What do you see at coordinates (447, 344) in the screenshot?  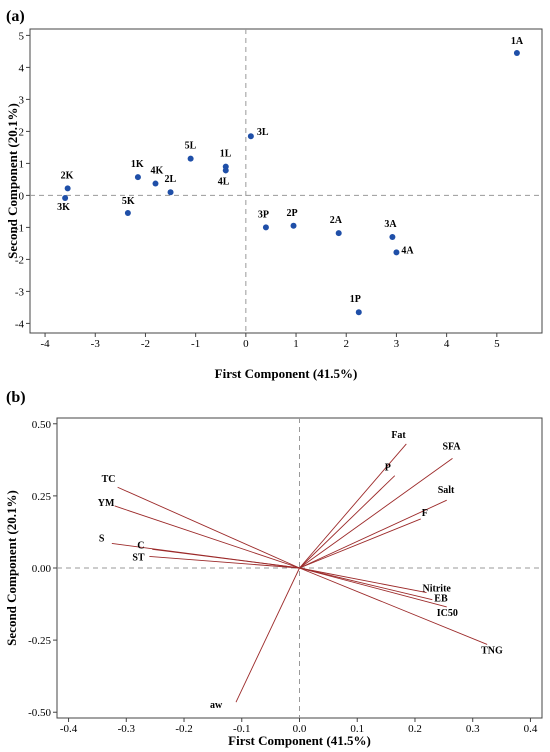 I see `x-tick-label: 4` at bounding box center [447, 344].